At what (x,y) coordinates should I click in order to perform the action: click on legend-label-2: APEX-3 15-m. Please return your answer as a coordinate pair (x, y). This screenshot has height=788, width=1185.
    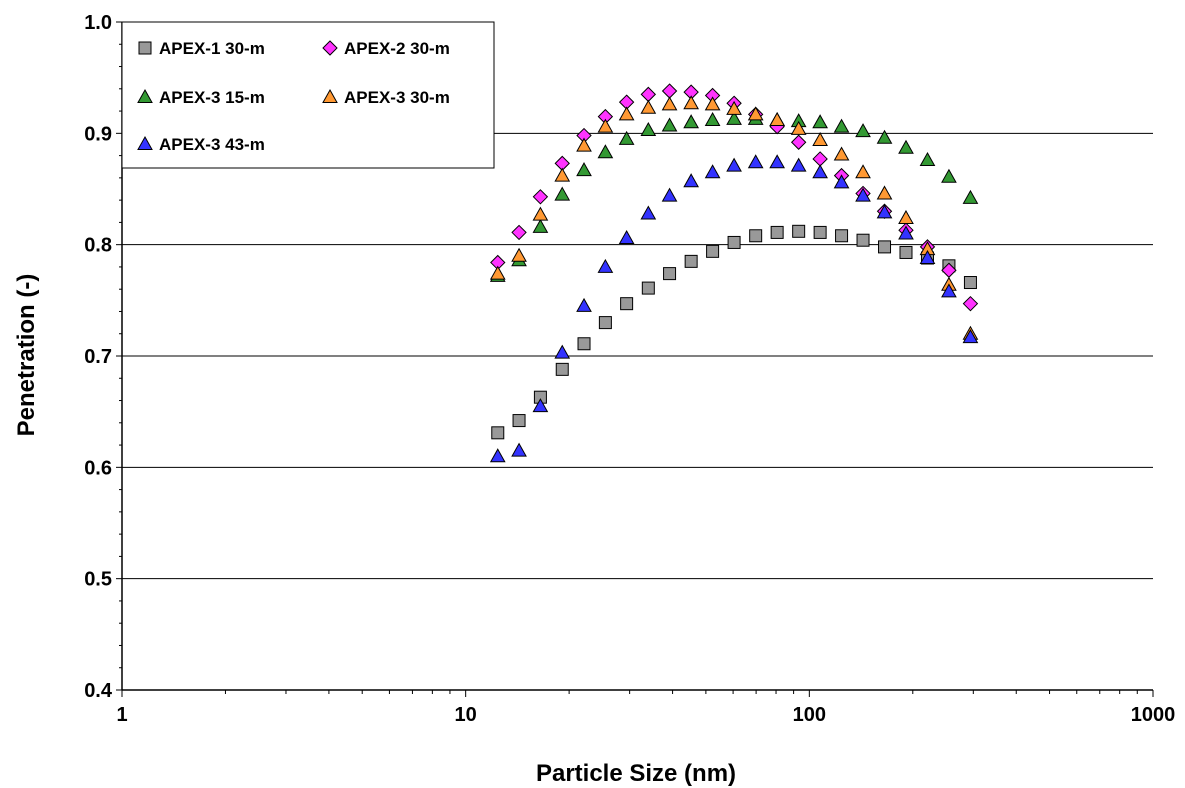
    Looking at the image, I should click on (212, 97).